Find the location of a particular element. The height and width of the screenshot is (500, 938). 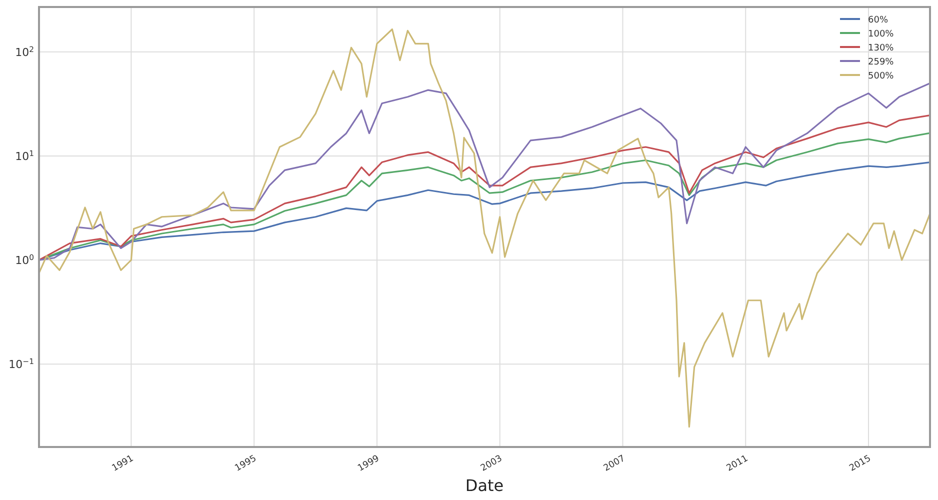

legend-label: 259% is located at coordinates (881, 63).